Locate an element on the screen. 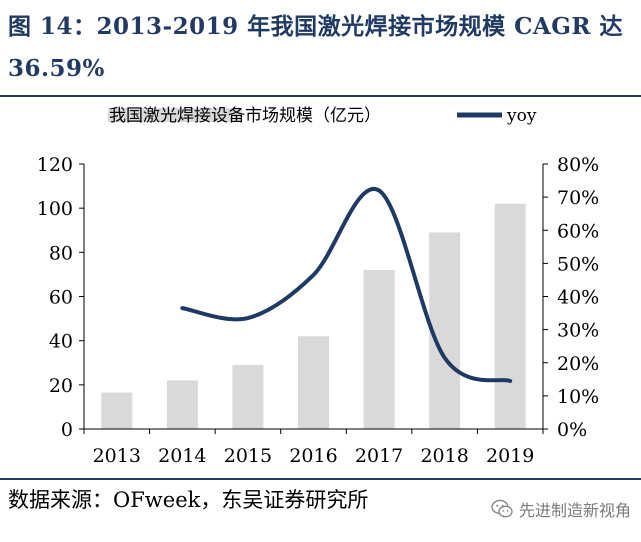 This screenshot has width=641, height=542. right-tick-label: 40% is located at coordinates (578, 298).